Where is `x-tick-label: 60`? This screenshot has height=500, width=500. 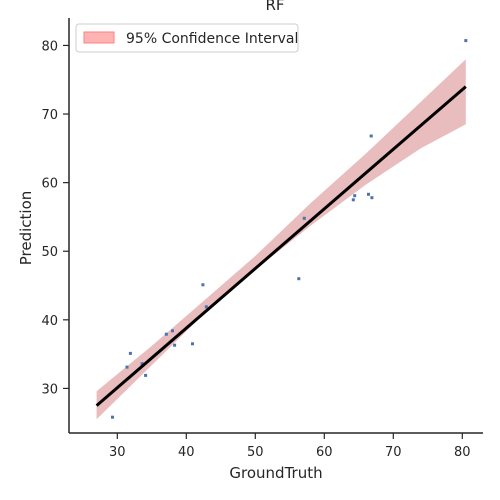
x-tick-label: 60 is located at coordinates (324, 452).